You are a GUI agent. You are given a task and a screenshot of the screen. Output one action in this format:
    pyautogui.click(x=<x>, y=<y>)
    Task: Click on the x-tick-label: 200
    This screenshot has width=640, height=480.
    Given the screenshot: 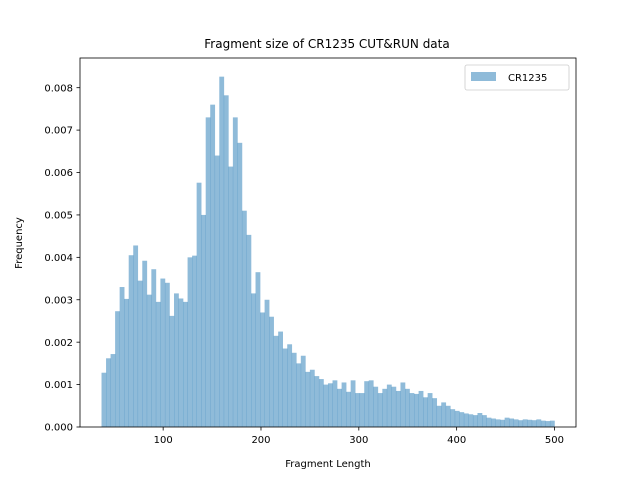 What is the action you would take?
    pyautogui.click(x=260, y=440)
    